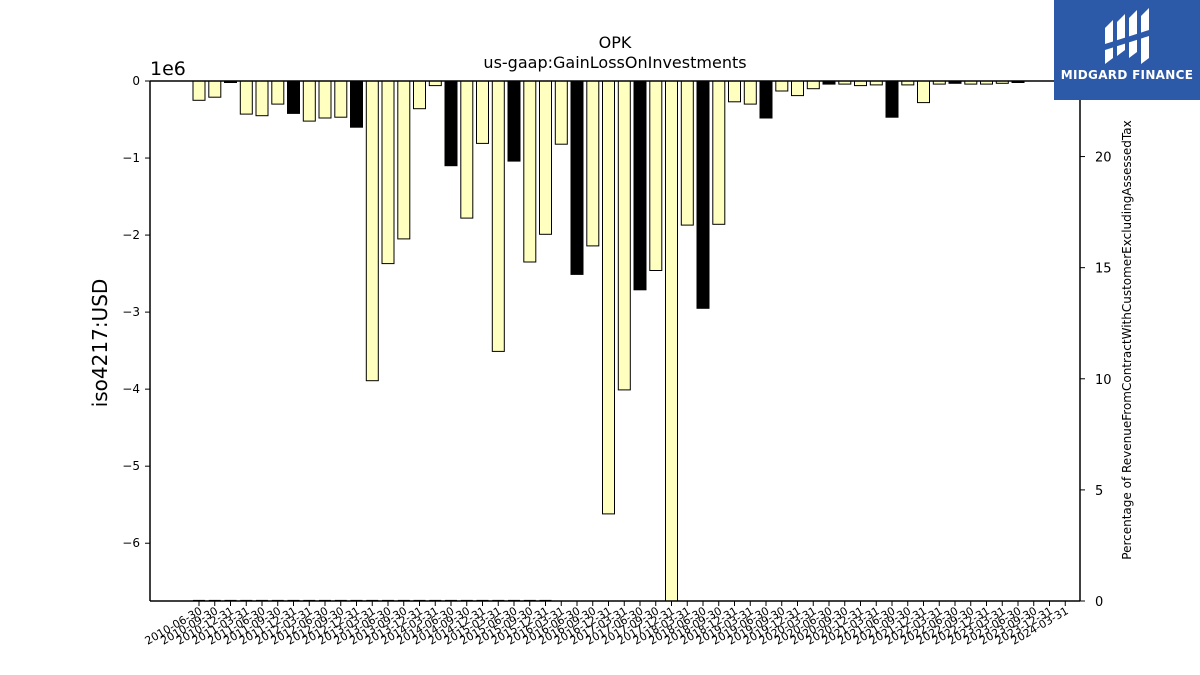 The image size is (1200, 675). What do you see at coordinates (1099, 602) in the screenshot?
I see `y2-tick-label: 0` at bounding box center [1099, 602].